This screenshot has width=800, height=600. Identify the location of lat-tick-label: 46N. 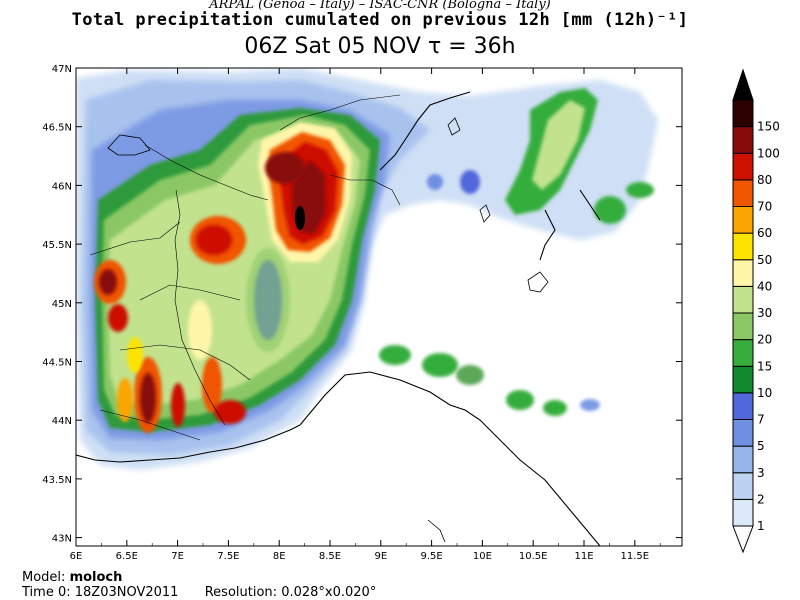
(62, 186).